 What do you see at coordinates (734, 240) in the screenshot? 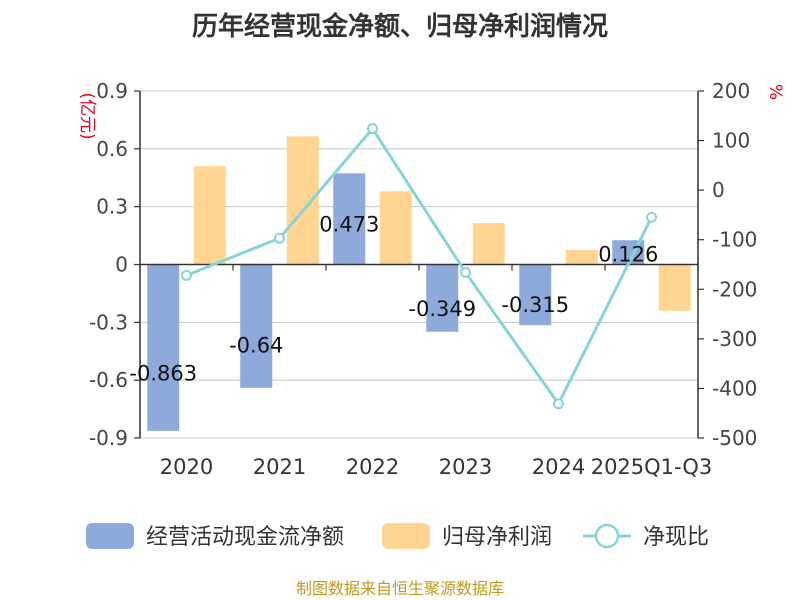
I see `right-tick-label-3: -100` at bounding box center [734, 240].